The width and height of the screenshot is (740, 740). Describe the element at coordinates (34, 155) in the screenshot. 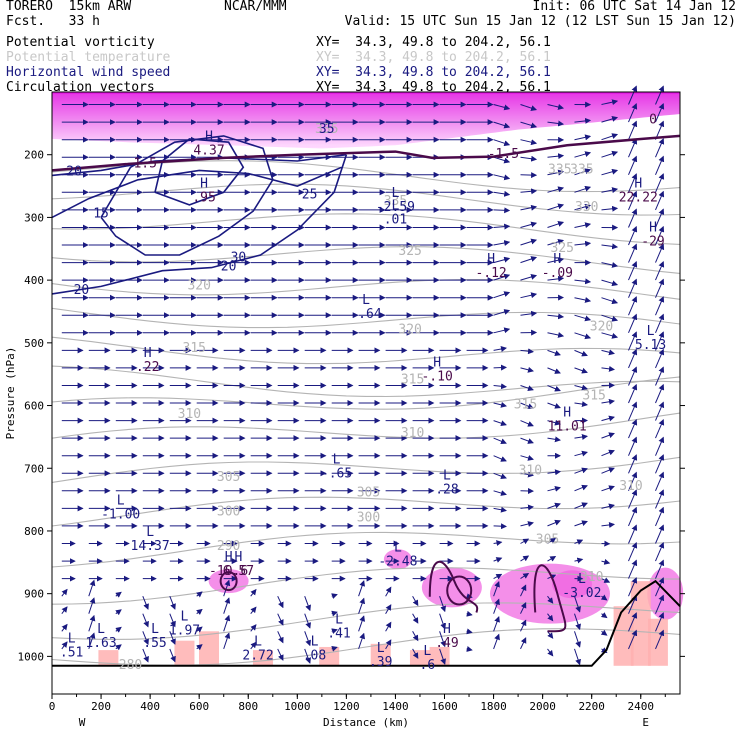

I see `y-tick-label: 200` at that location.